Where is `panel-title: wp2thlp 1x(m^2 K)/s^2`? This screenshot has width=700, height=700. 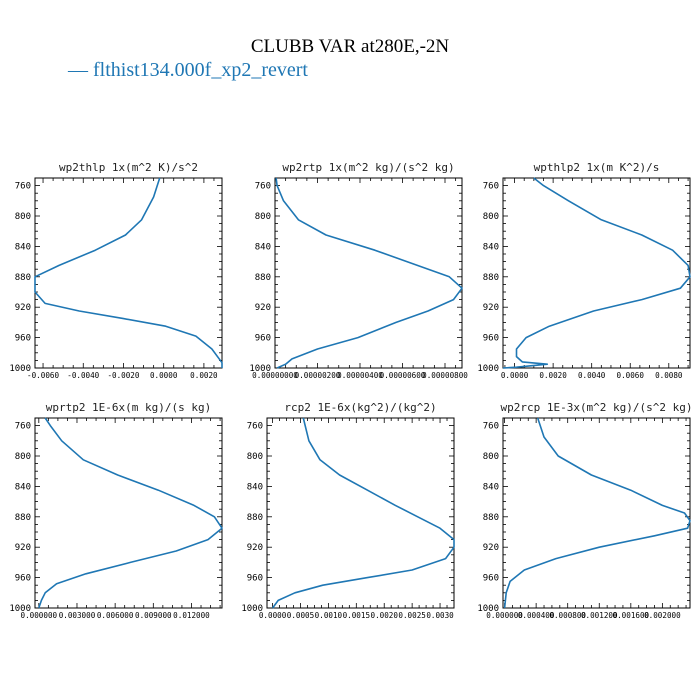 panel-title: wp2thlp 1x(m^2 K)/s^2 is located at coordinates (128, 167).